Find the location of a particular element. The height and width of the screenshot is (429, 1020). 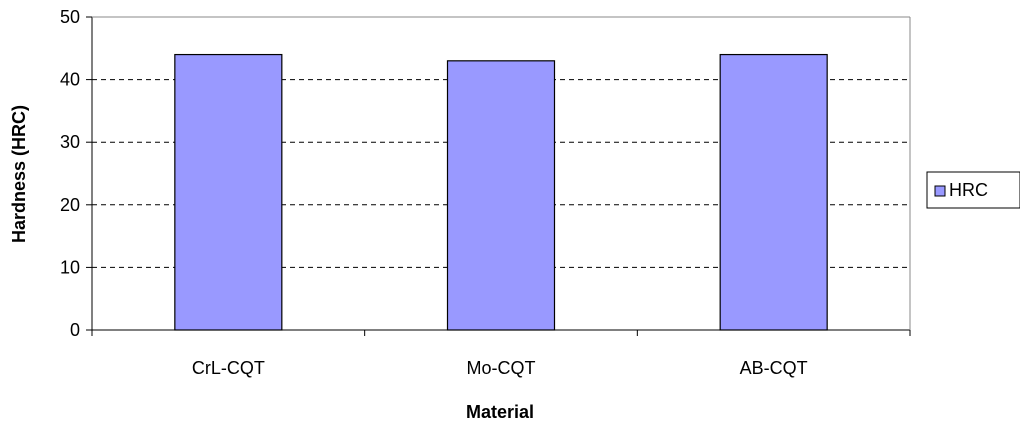

legend: HRC is located at coordinates (973, 190).